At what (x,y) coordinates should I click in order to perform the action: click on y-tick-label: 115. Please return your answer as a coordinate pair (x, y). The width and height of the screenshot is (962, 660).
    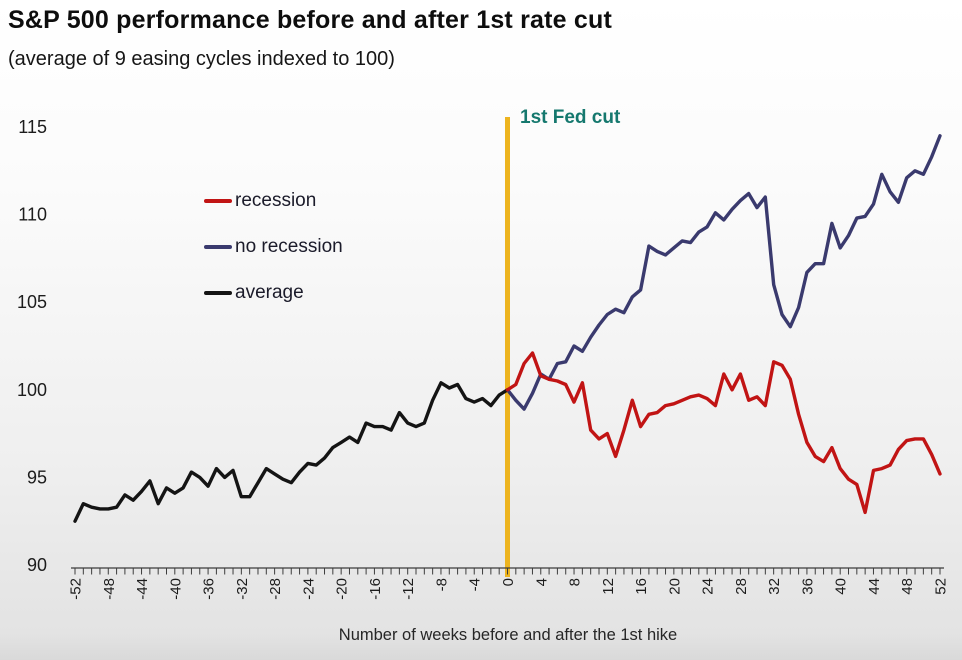
    Looking at the image, I should click on (32, 127).